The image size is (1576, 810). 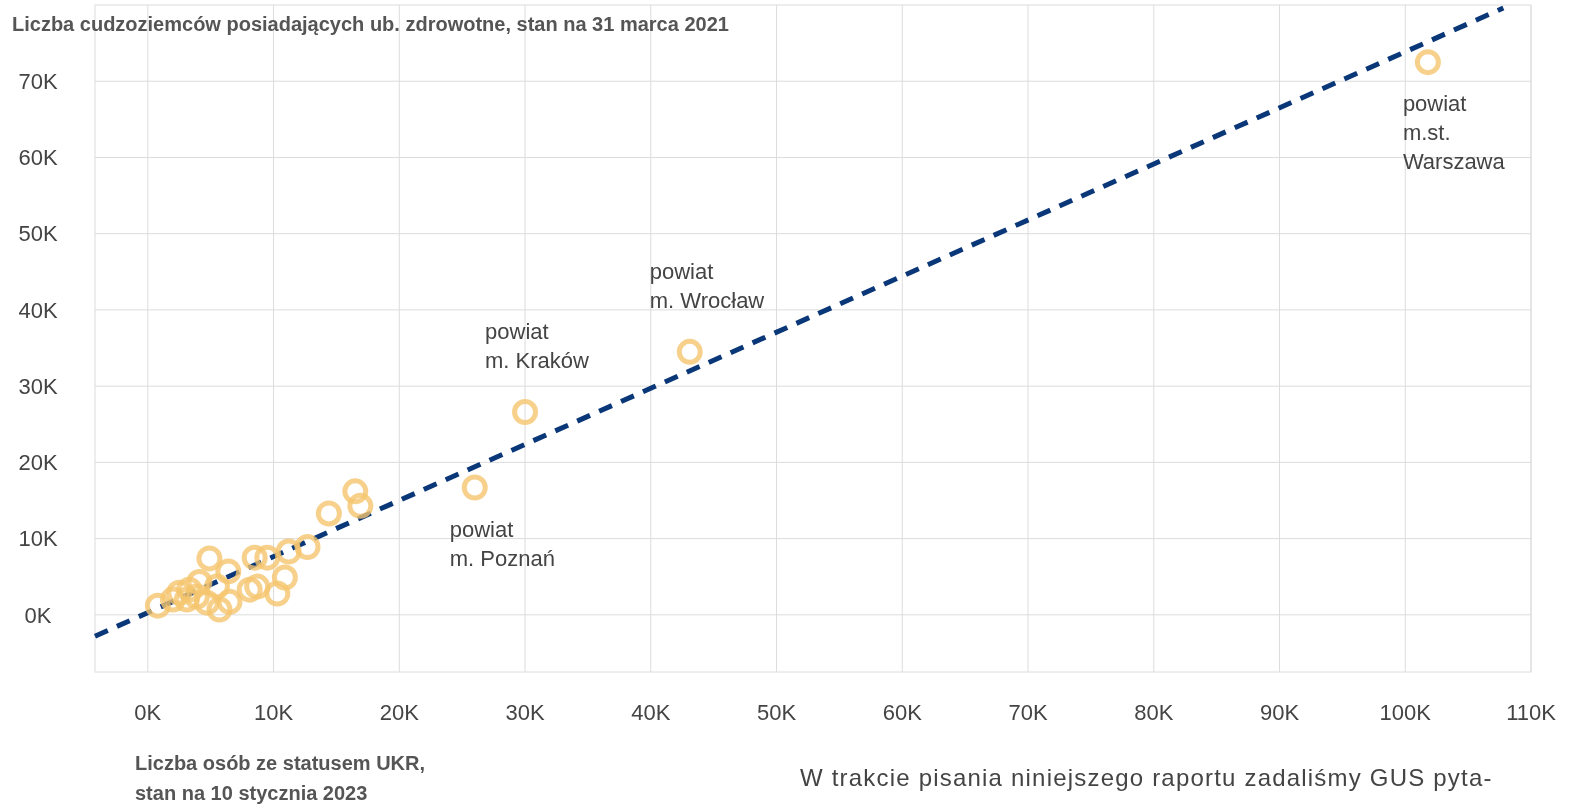 I want to click on x-tick-label: 0K, so click(x=148, y=712).